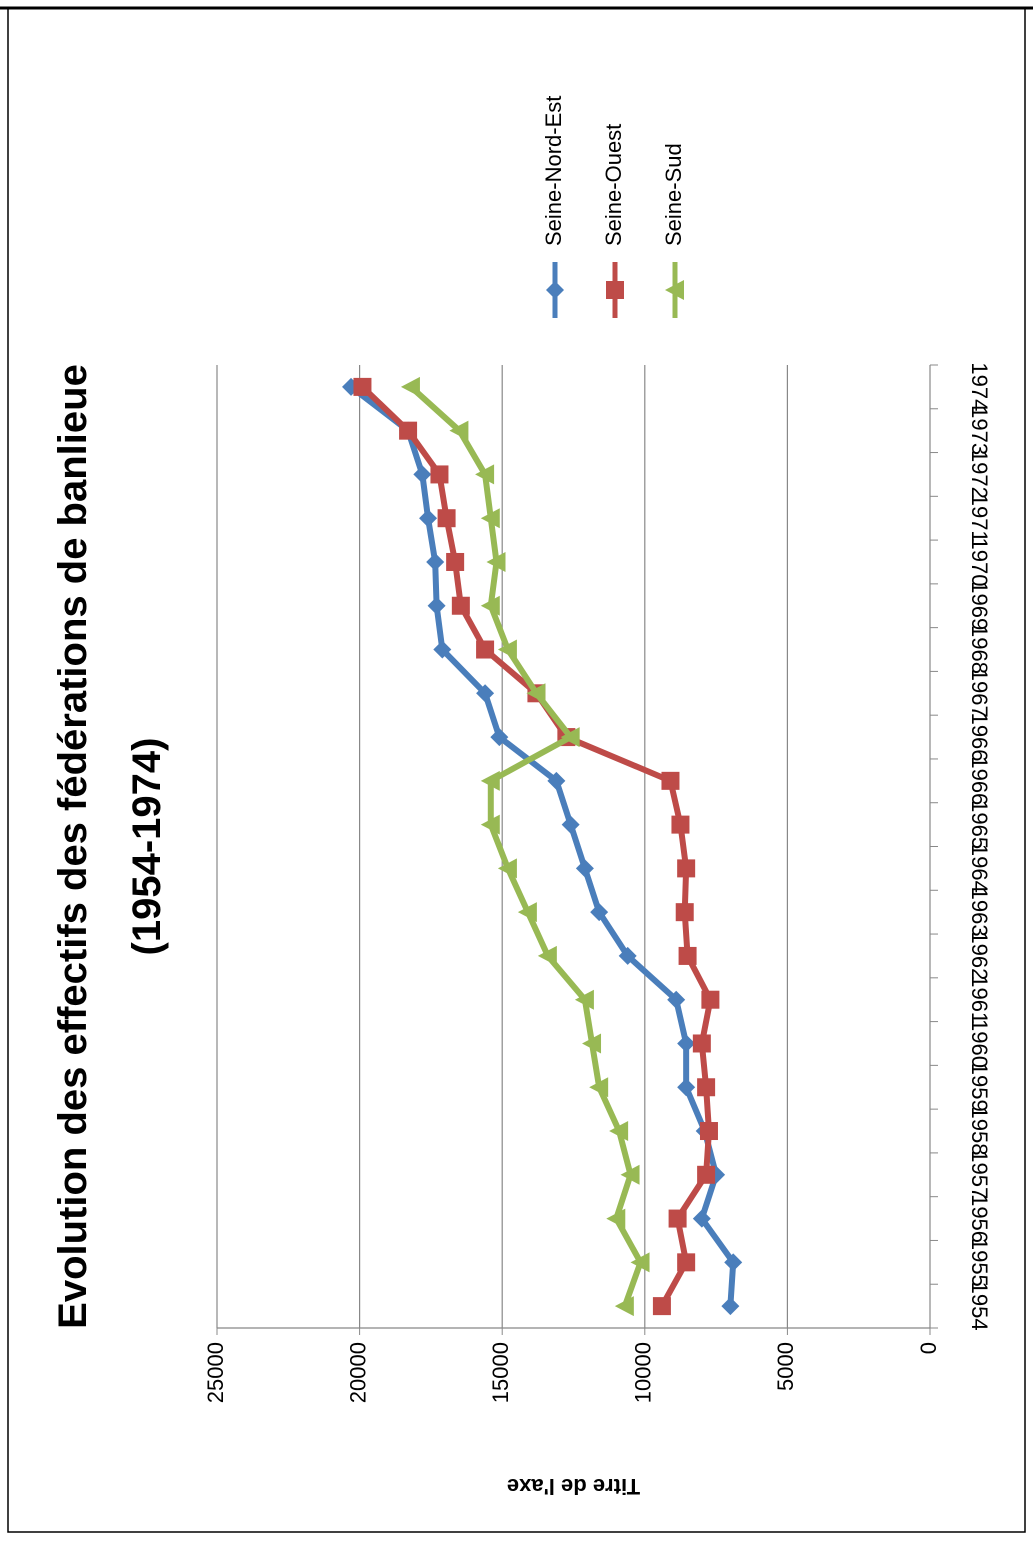  Describe the element at coordinates (928, 1348) in the screenshot. I see `y-tick-label: 0` at that location.